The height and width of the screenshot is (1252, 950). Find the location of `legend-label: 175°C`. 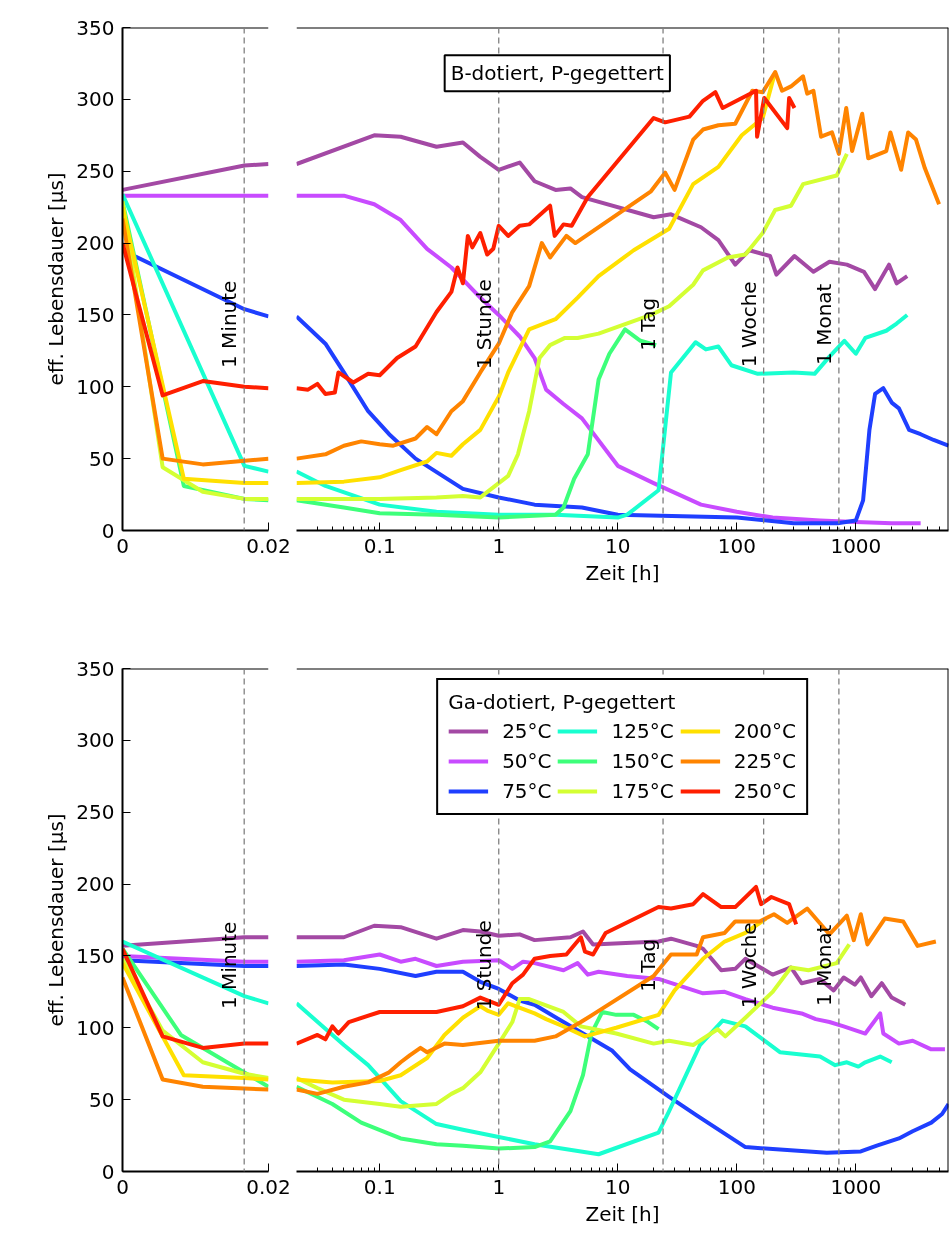

legend-label: 175°C is located at coordinates (642, 791).